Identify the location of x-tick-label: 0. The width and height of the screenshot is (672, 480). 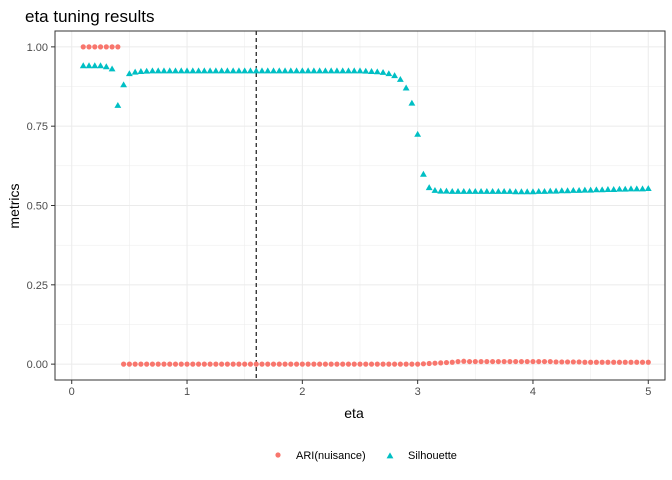
(72, 392).